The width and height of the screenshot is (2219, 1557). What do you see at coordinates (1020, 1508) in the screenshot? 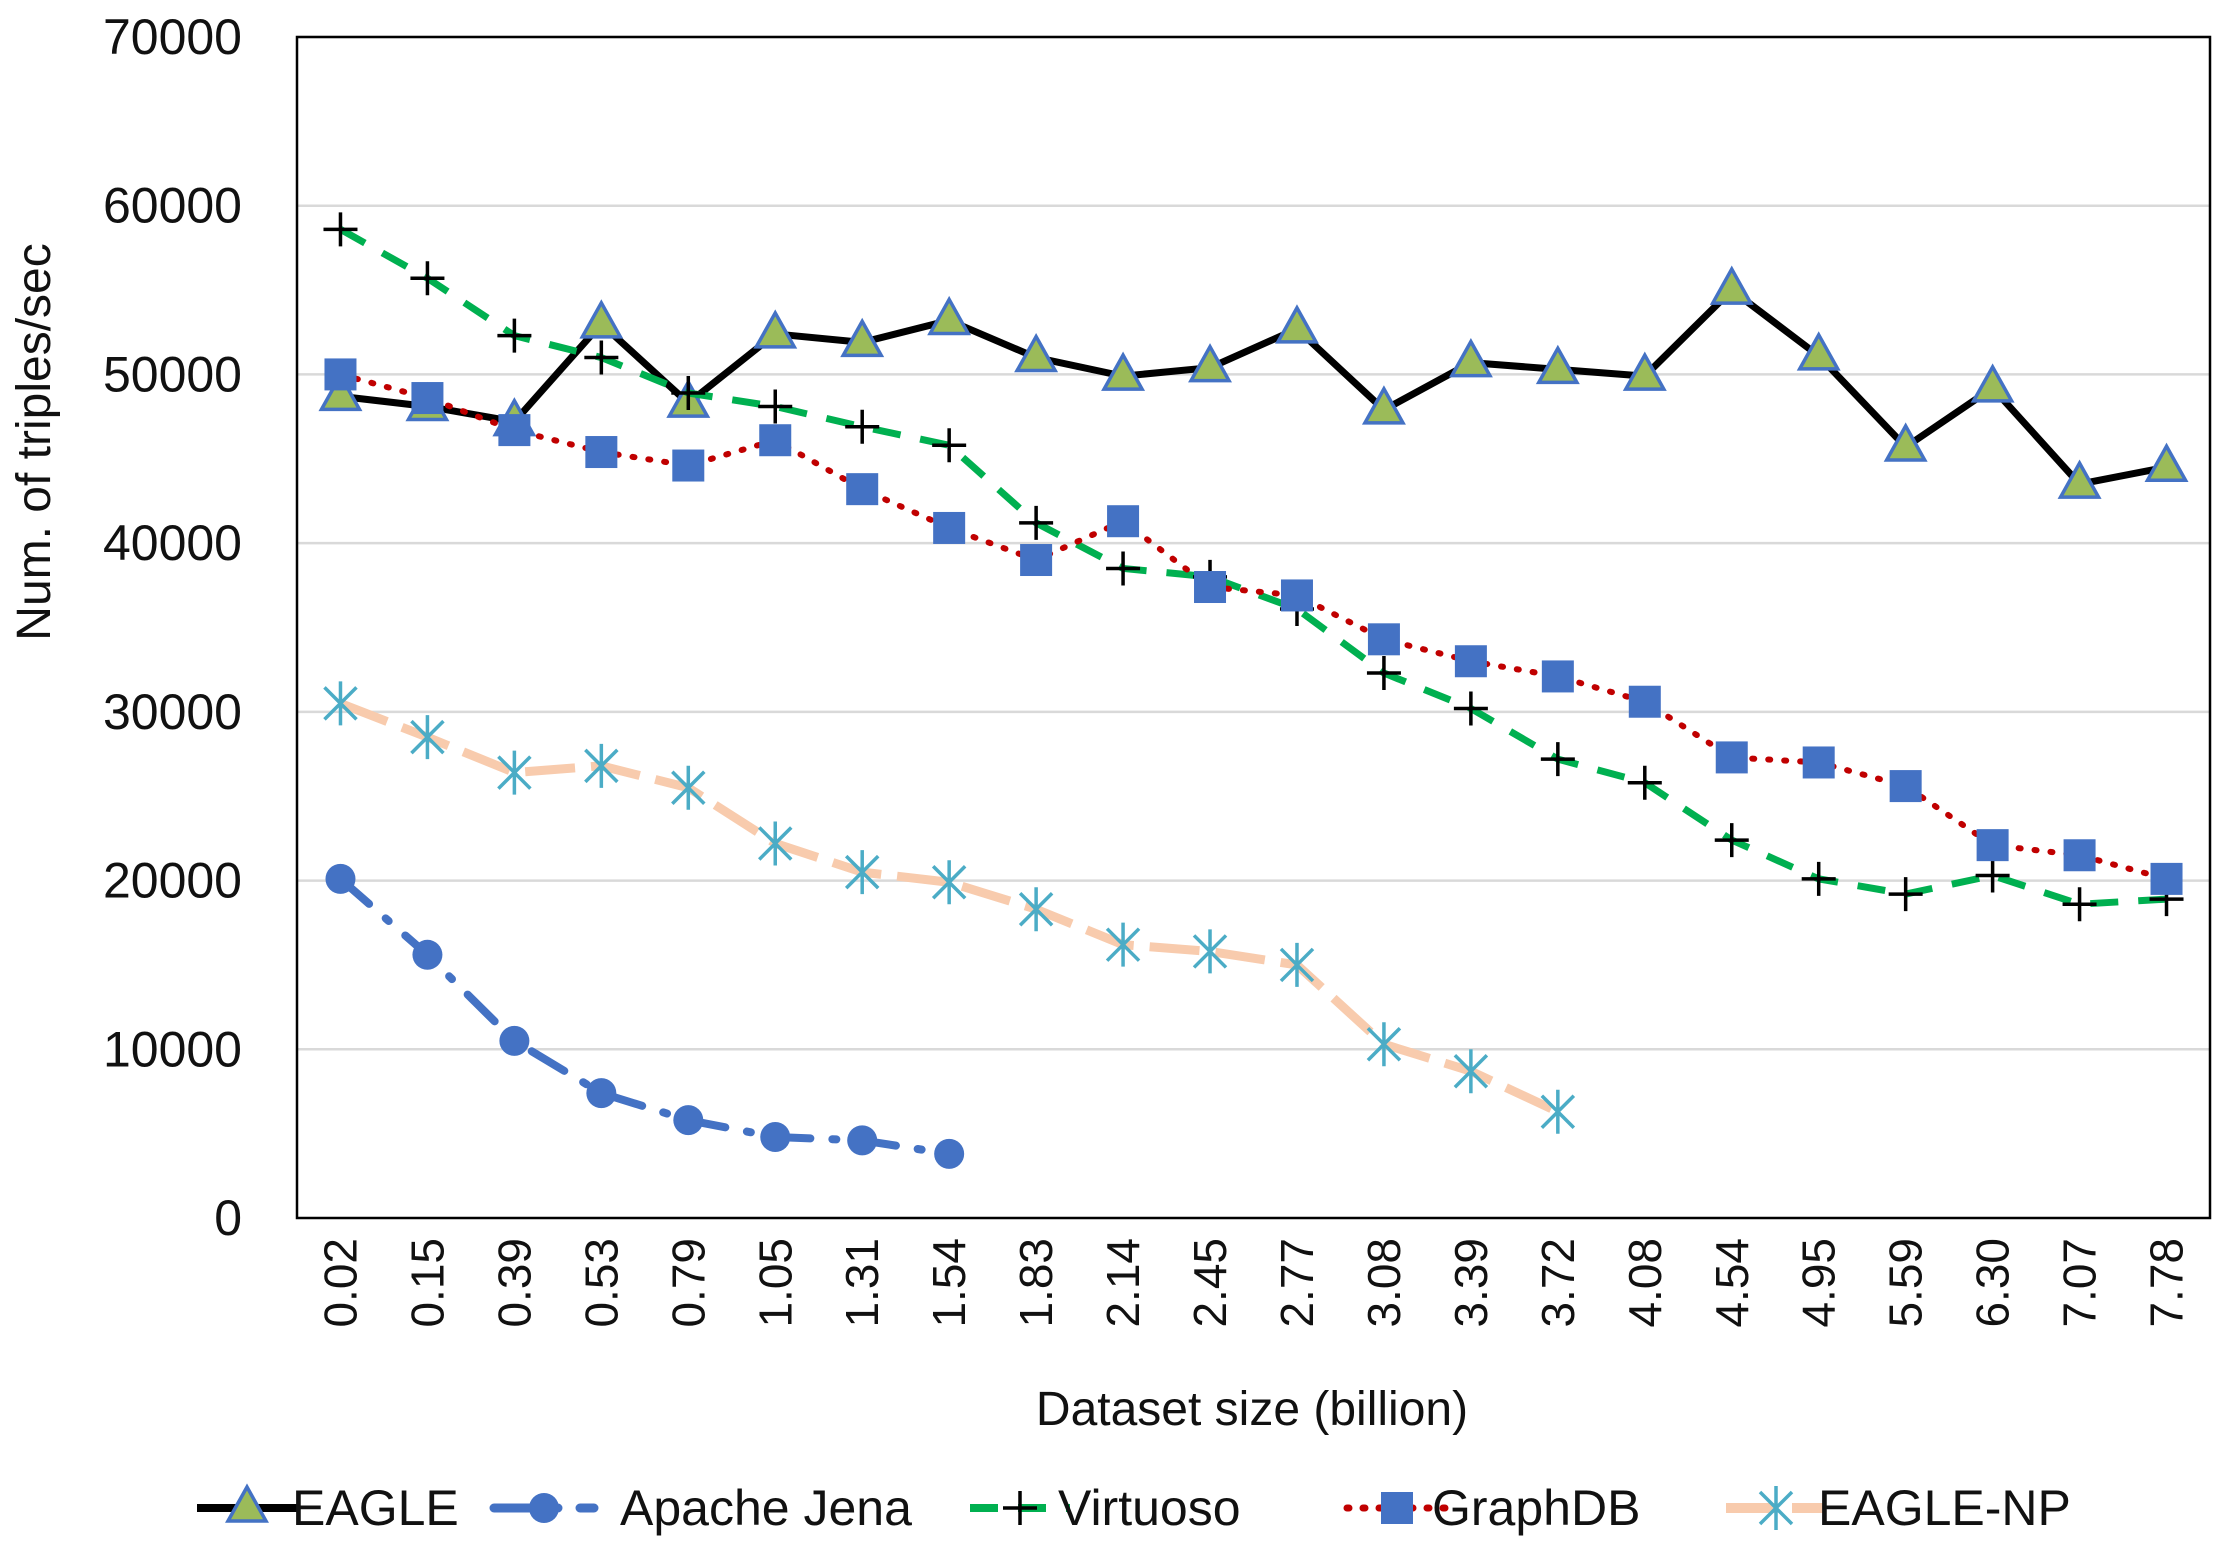
I see `legend-marker-virtuoso` at bounding box center [1020, 1508].